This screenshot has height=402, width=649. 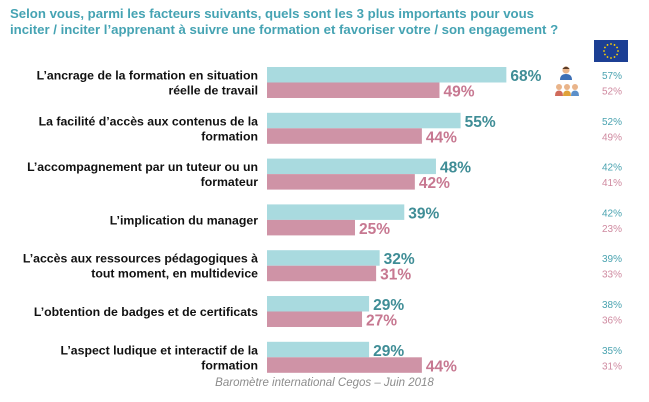 What do you see at coordinates (458, 92) in the screenshot?
I see `data-label: 49%` at bounding box center [458, 92].